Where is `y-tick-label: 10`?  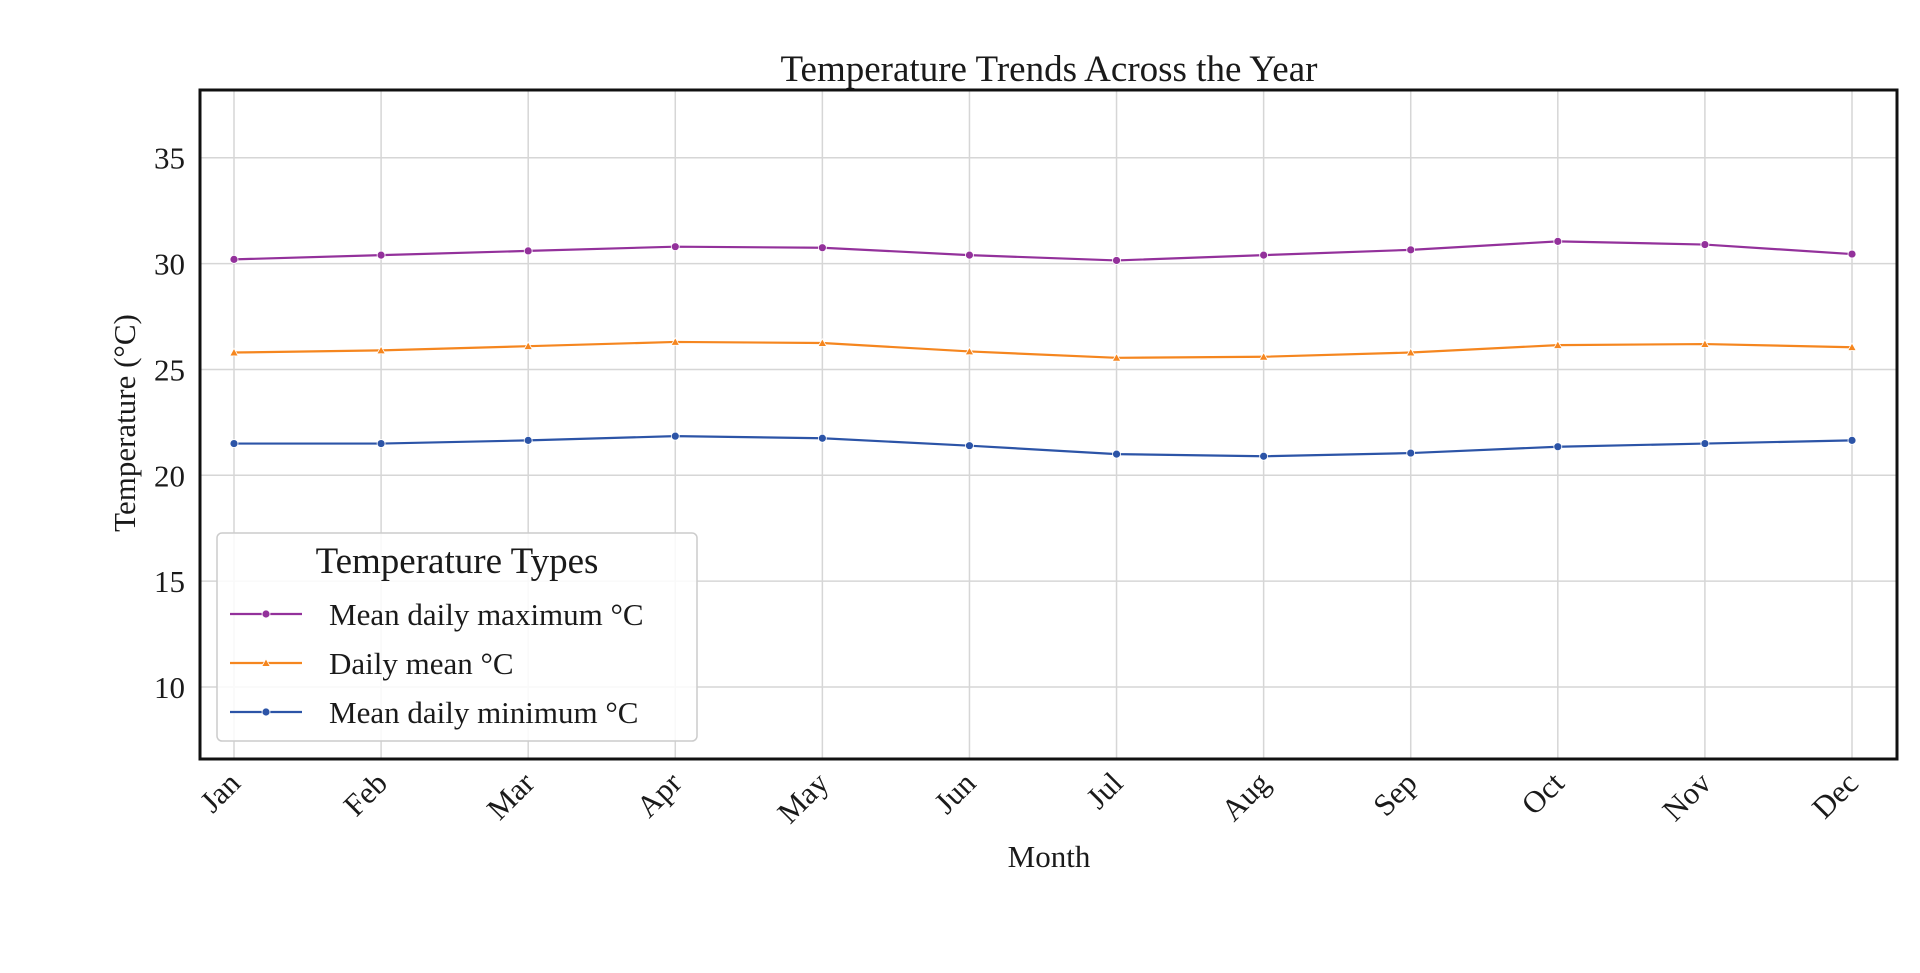 y-tick-label: 10 is located at coordinates (169, 687).